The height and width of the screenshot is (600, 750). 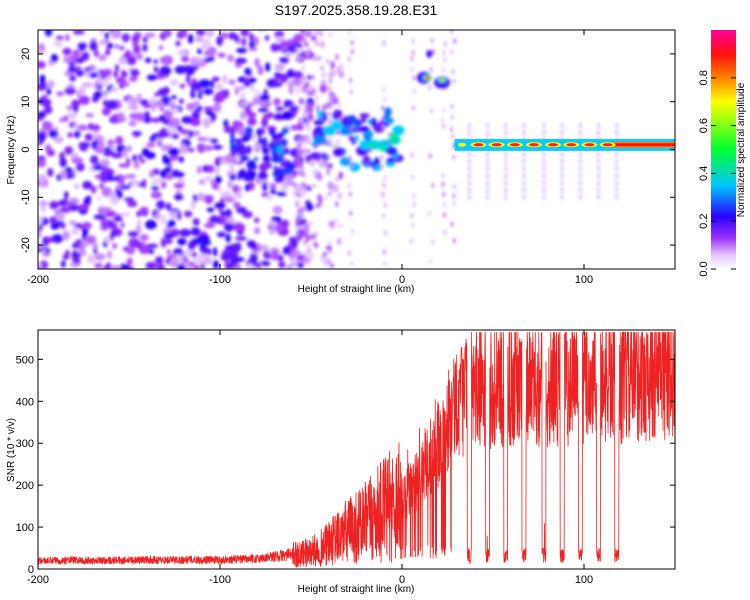 What do you see at coordinates (584, 580) in the screenshot?
I see `snr-x-tick-label: 100` at bounding box center [584, 580].